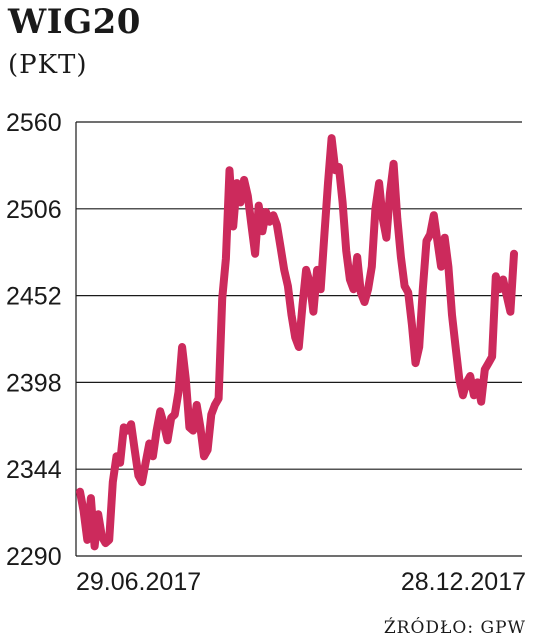 This screenshot has width=536, height=644. What do you see at coordinates (138, 582) in the screenshot?
I see `x-tick-label: 29.06.2017` at bounding box center [138, 582].